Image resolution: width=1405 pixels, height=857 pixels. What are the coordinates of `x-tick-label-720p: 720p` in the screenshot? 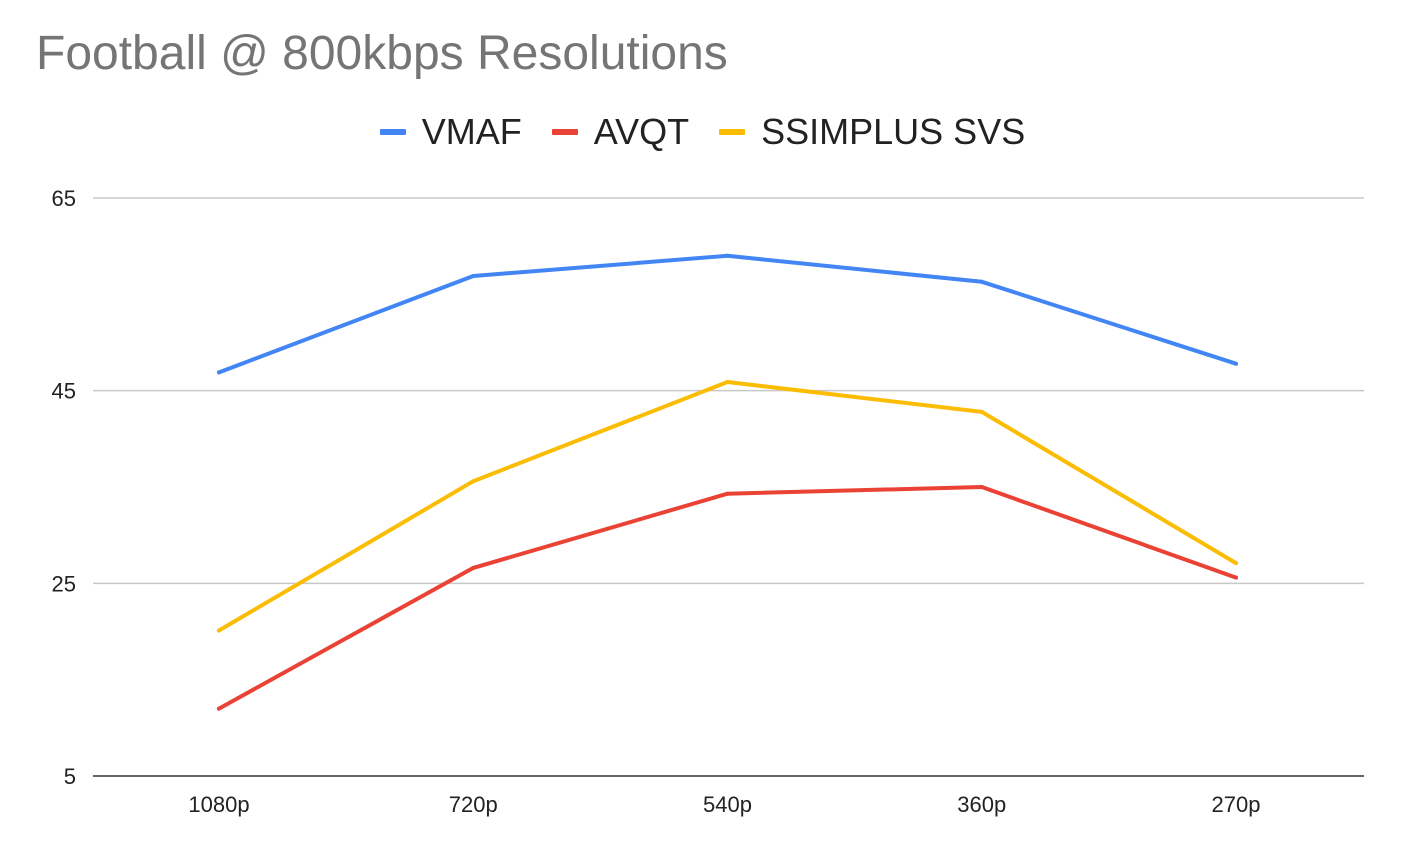 It's located at (473, 804).